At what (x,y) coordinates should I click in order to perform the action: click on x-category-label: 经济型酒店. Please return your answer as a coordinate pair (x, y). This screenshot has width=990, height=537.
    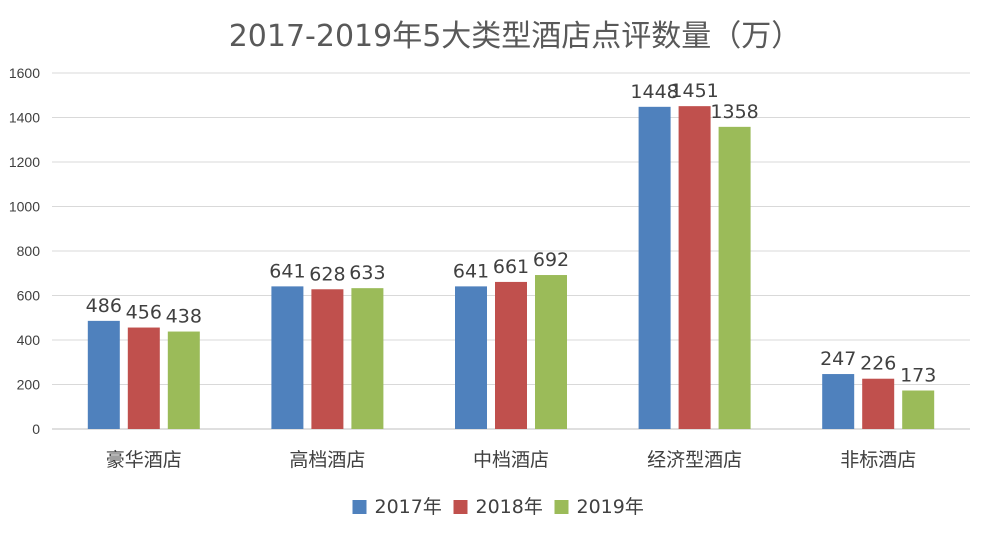
    Looking at the image, I should click on (694, 460).